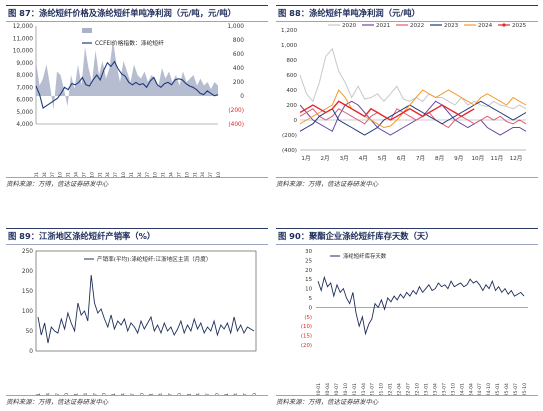  I want to click on series-line-2025, so click(387, 110).